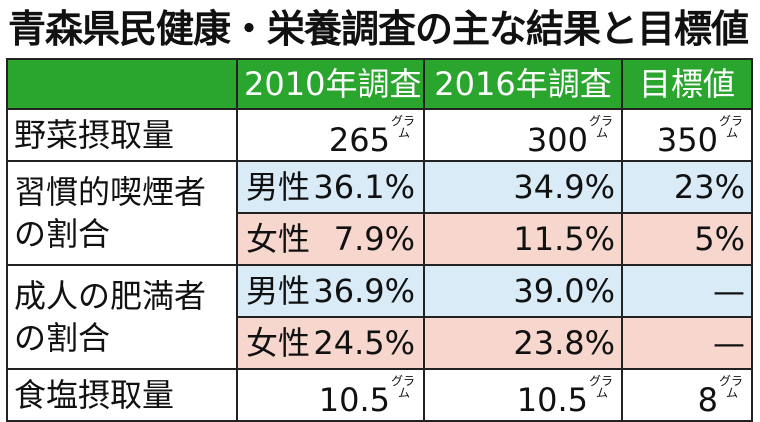 This screenshot has width=760, height=422. What do you see at coordinates (330, 84) in the screenshot?
I see `header-2010: 2010年調査` at bounding box center [330, 84].